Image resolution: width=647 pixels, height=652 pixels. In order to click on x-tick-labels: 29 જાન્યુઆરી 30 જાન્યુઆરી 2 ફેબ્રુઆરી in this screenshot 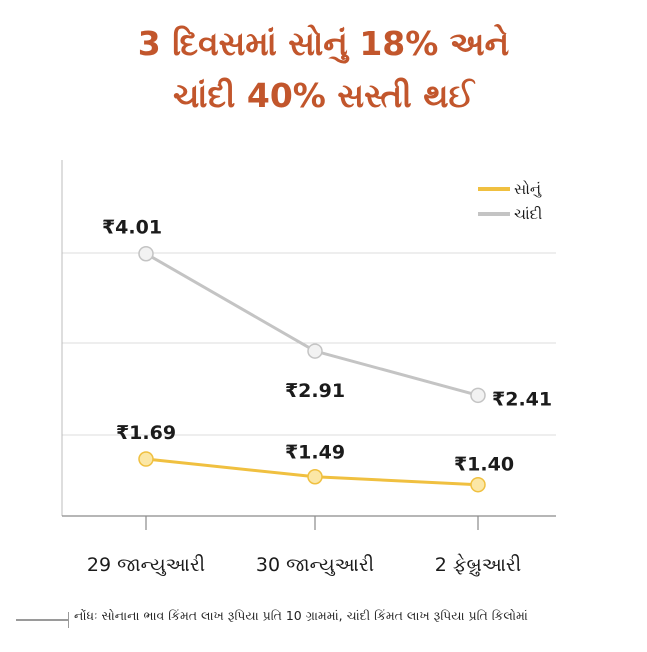, I will do `click(304, 565)`.